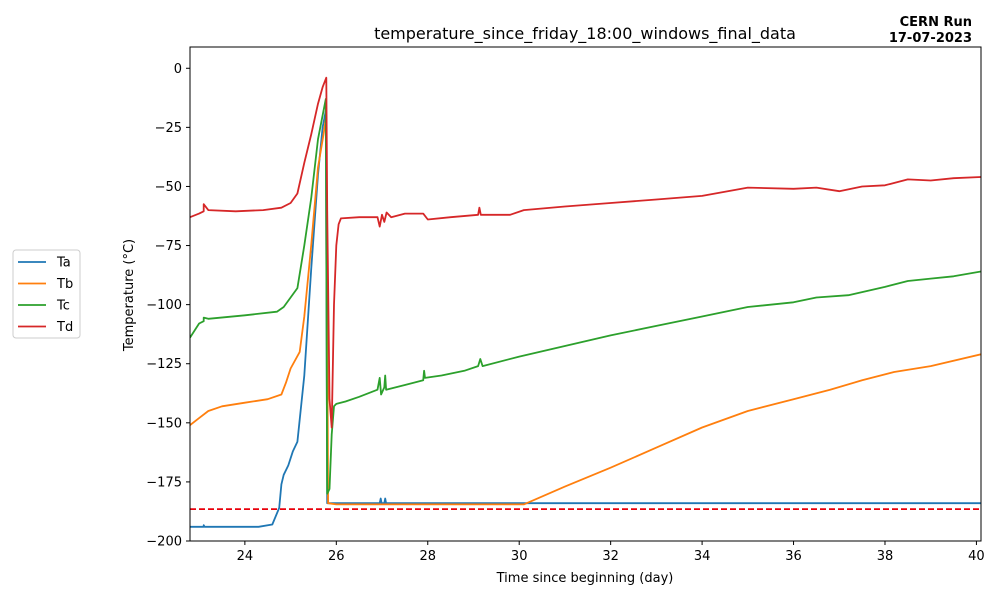 This screenshot has width=1000, height=600. I want to click on y-axis-label: Temperature (°C), so click(129, 295).